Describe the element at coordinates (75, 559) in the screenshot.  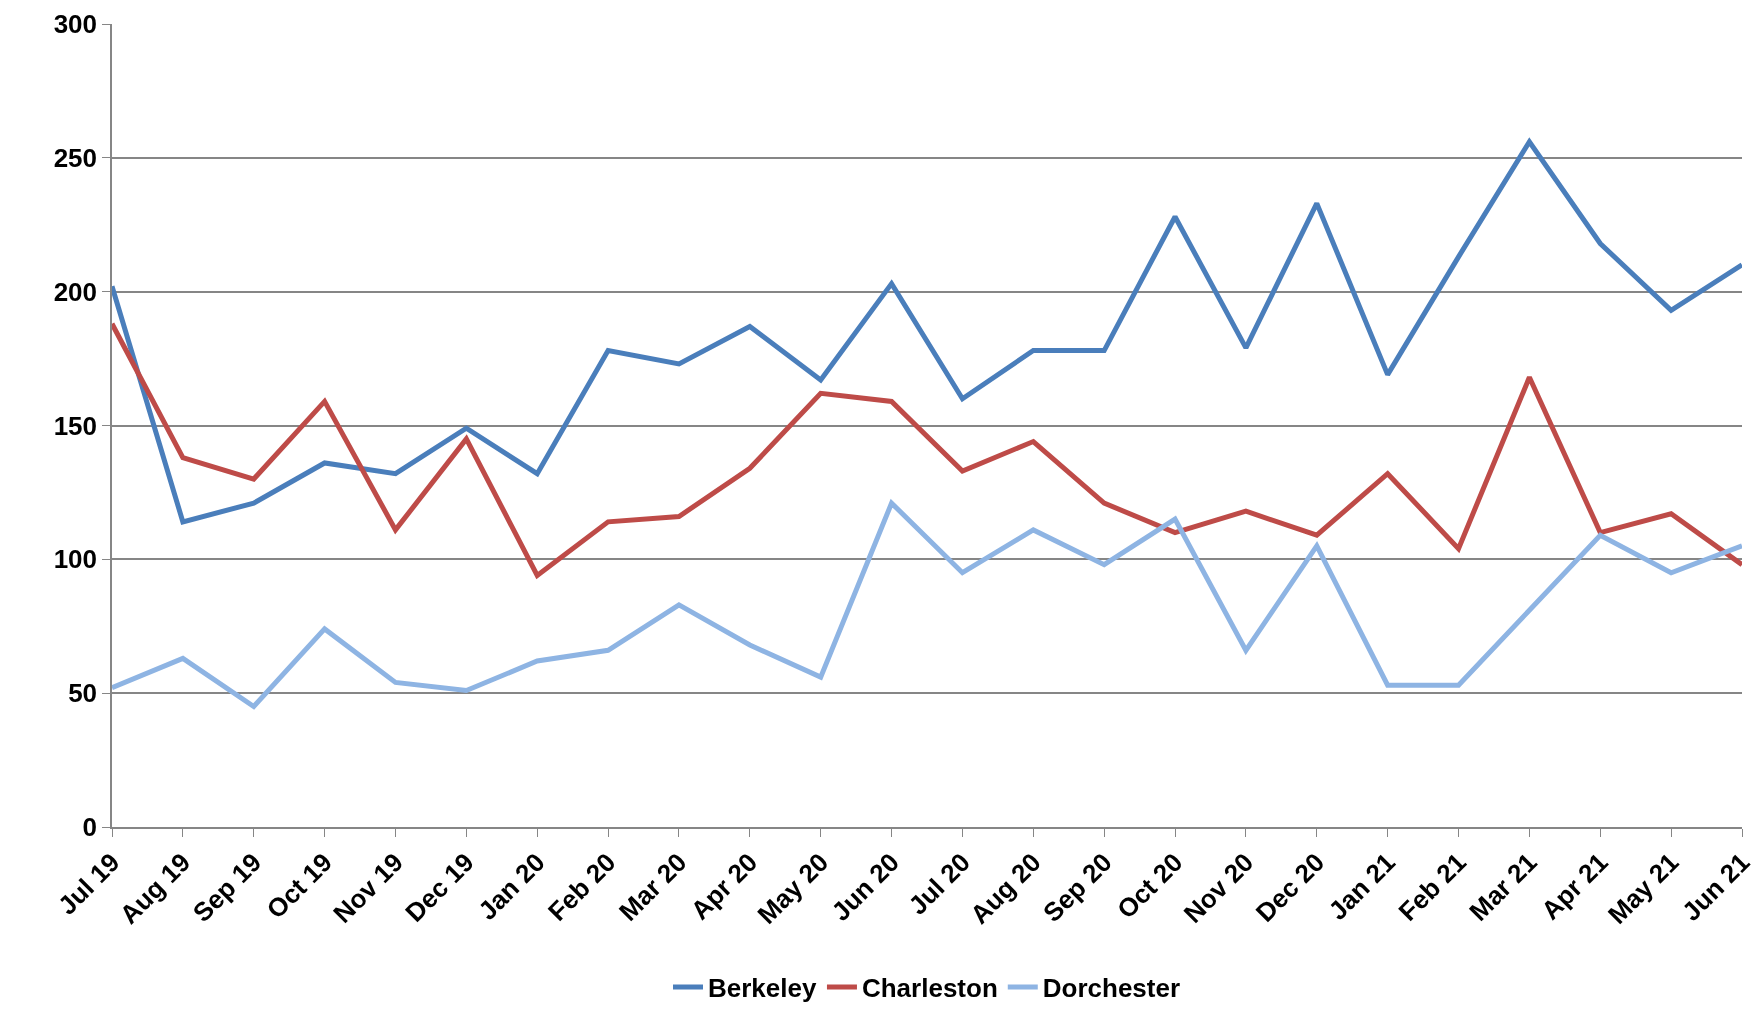
I see `y-tick-label: 100` at that location.